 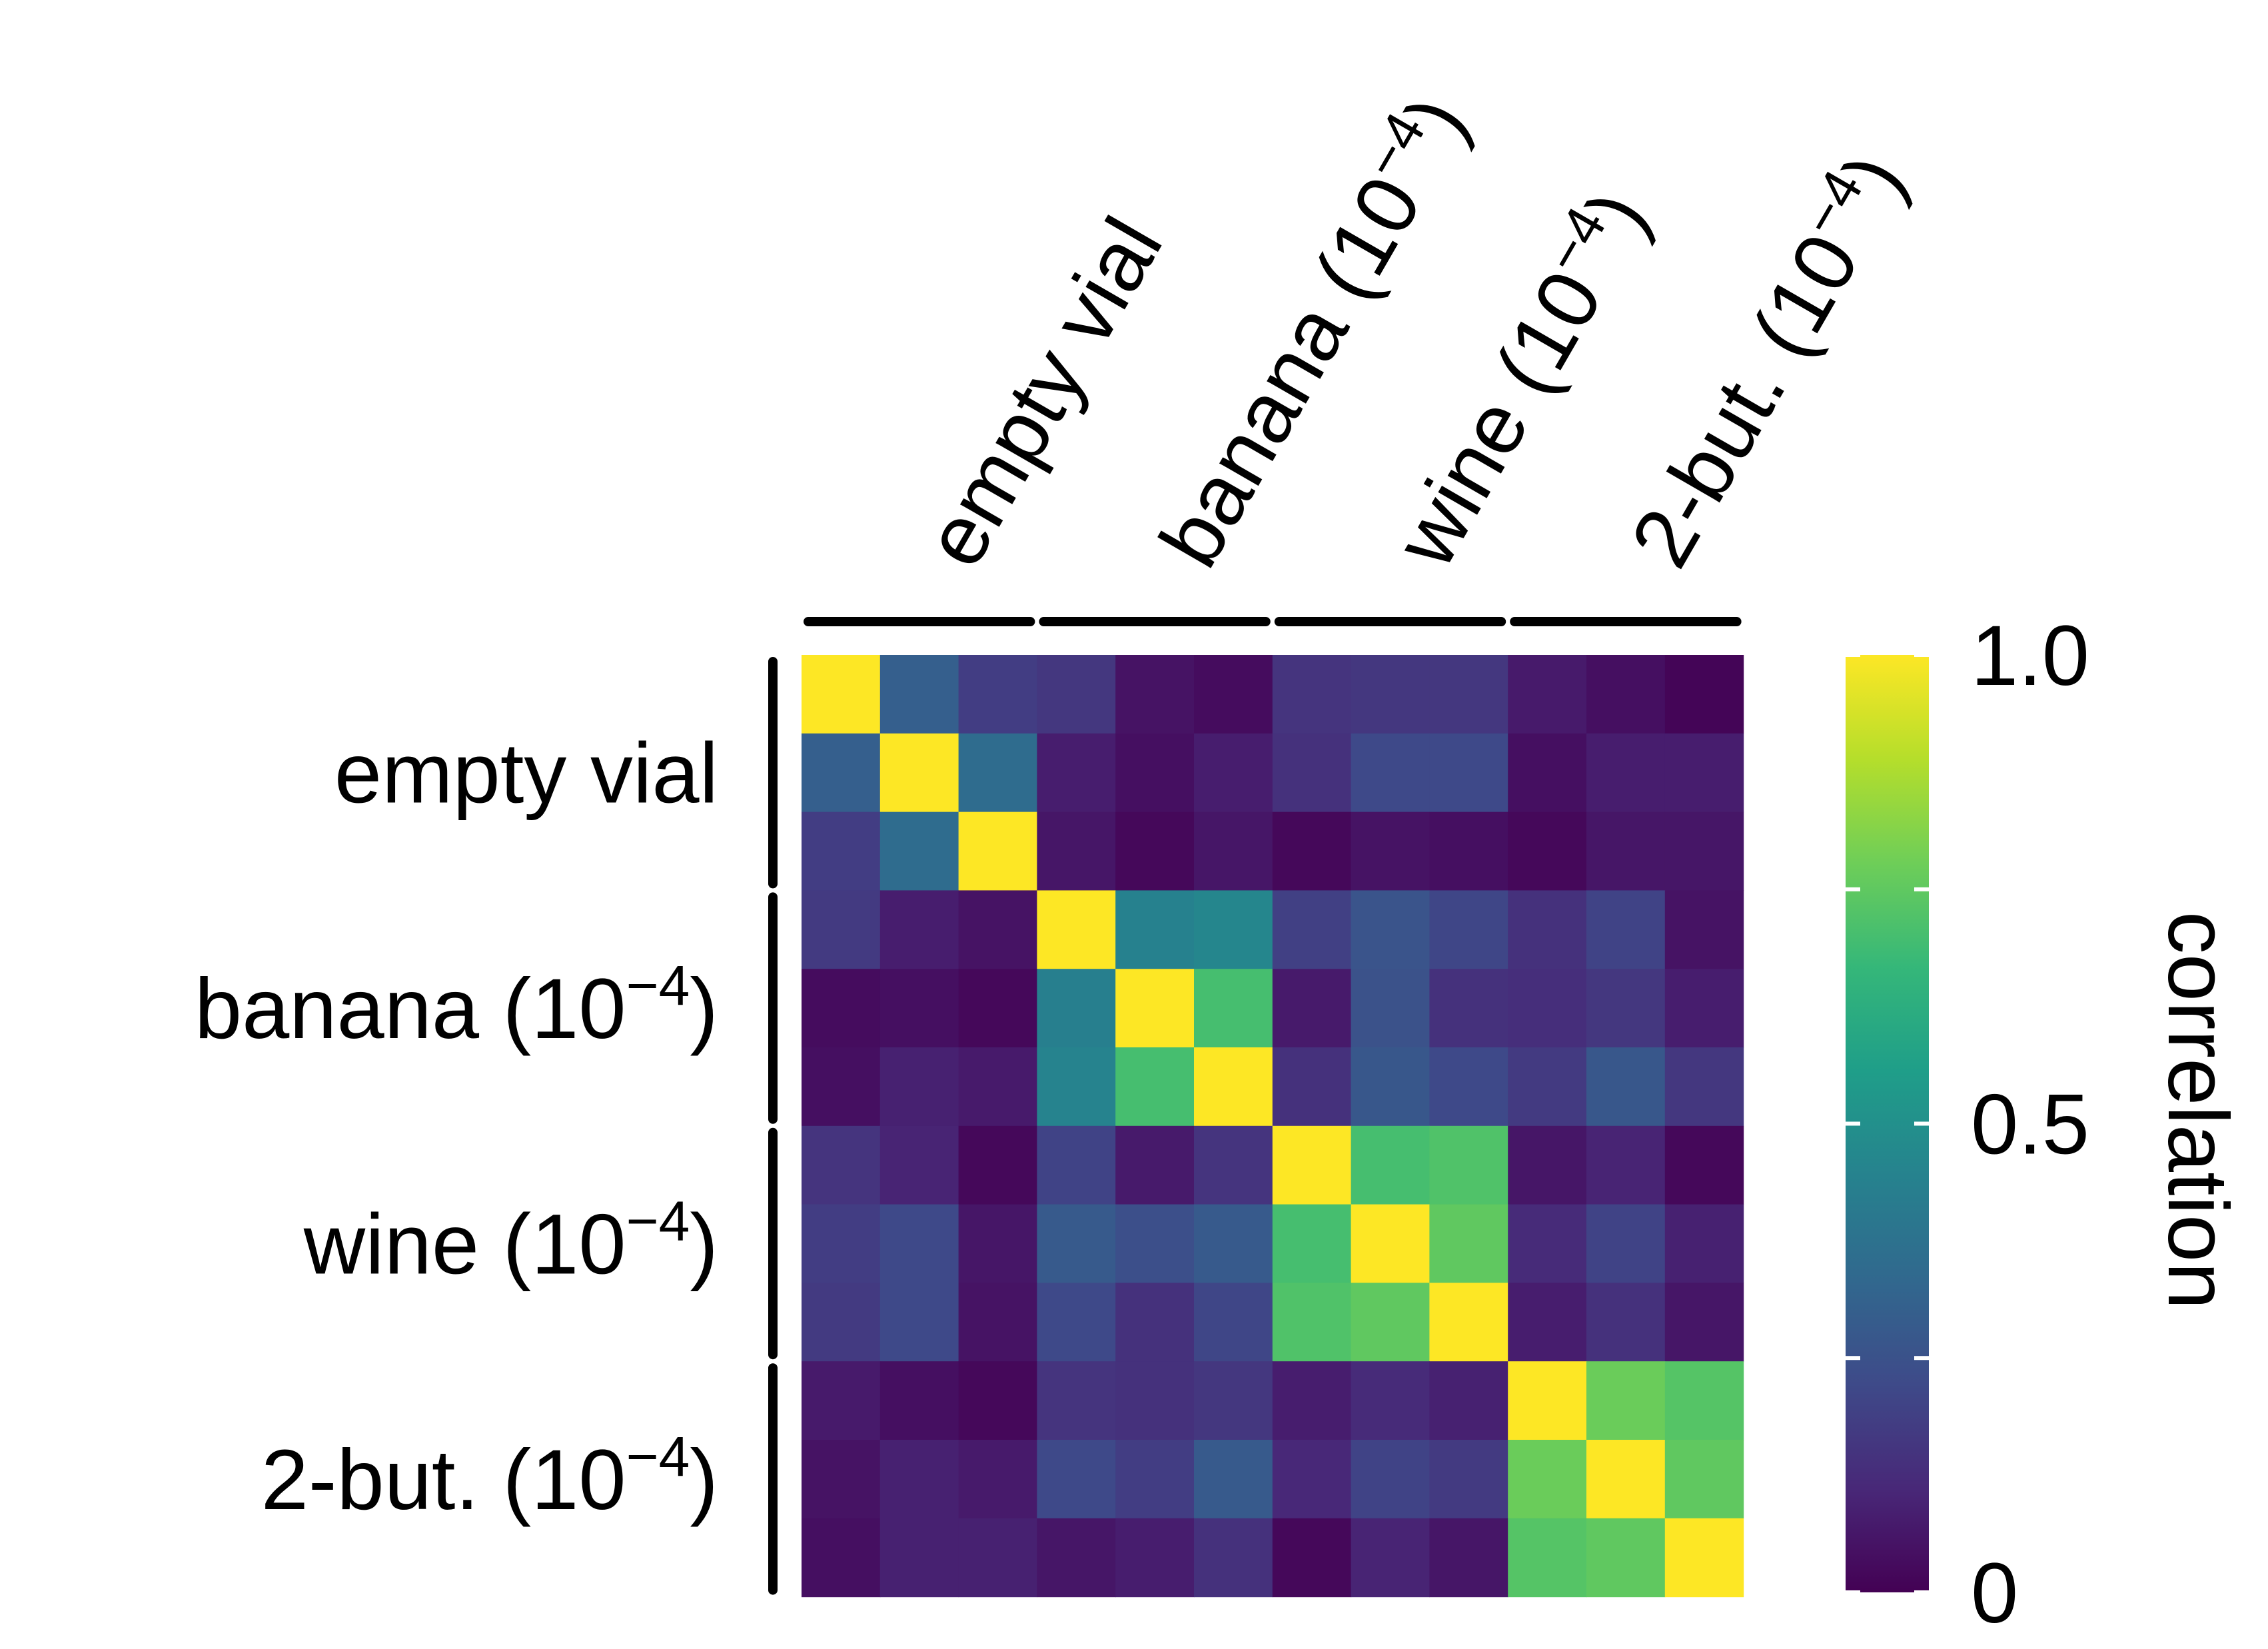 What do you see at coordinates (1547, 1087) in the screenshot?
I see `heatmap-cell-r5-c9` at bounding box center [1547, 1087].